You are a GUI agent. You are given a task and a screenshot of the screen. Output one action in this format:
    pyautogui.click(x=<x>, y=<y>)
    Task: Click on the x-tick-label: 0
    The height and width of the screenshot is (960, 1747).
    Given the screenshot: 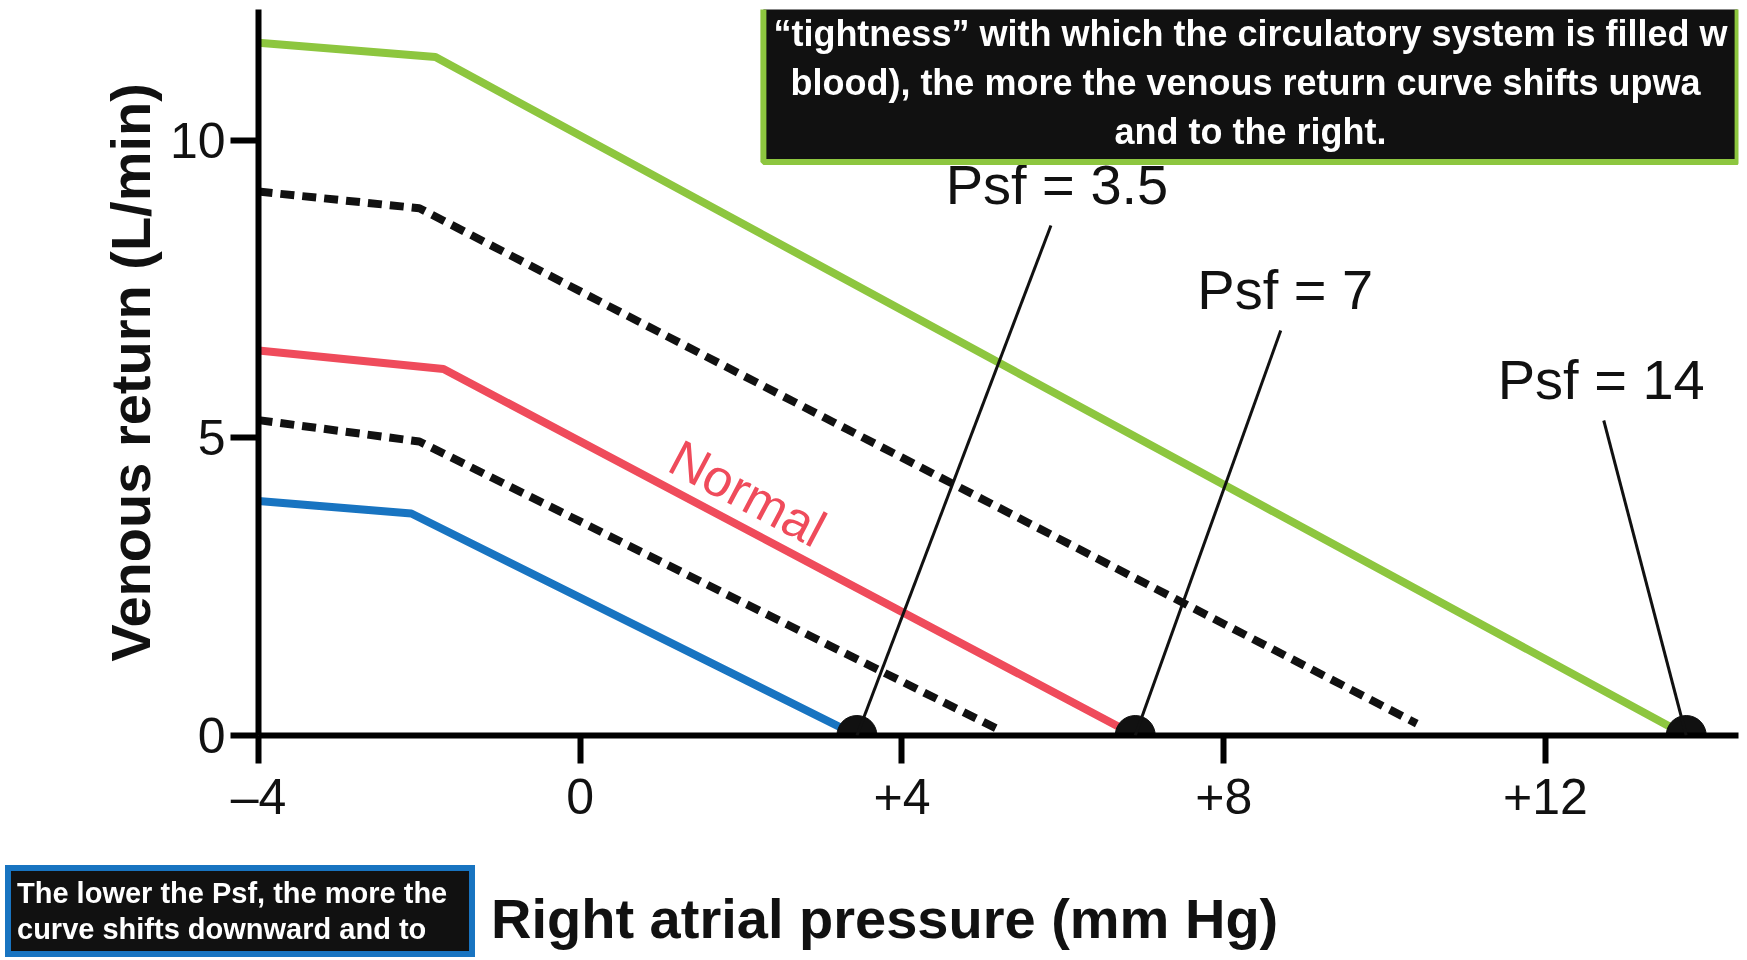 What is the action you would take?
    pyautogui.click(x=580, y=796)
    